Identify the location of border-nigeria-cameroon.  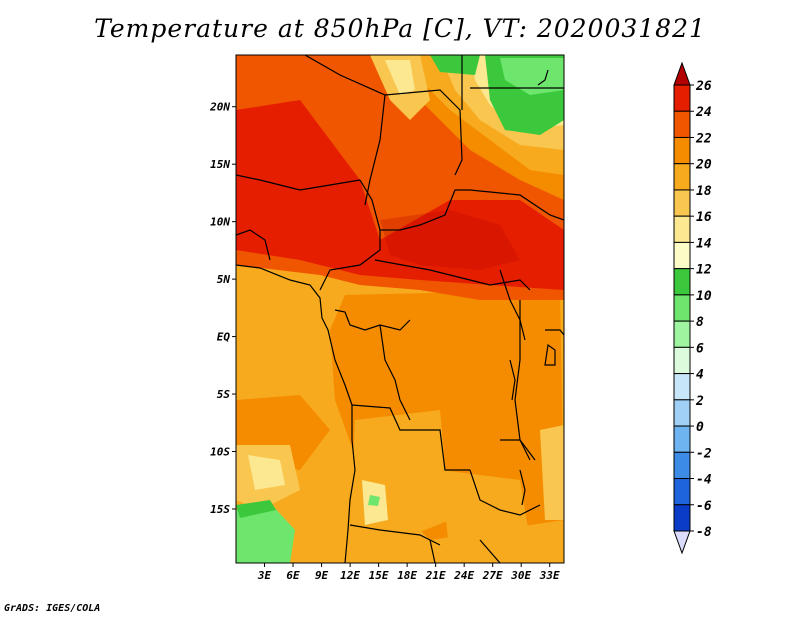
(350, 235).